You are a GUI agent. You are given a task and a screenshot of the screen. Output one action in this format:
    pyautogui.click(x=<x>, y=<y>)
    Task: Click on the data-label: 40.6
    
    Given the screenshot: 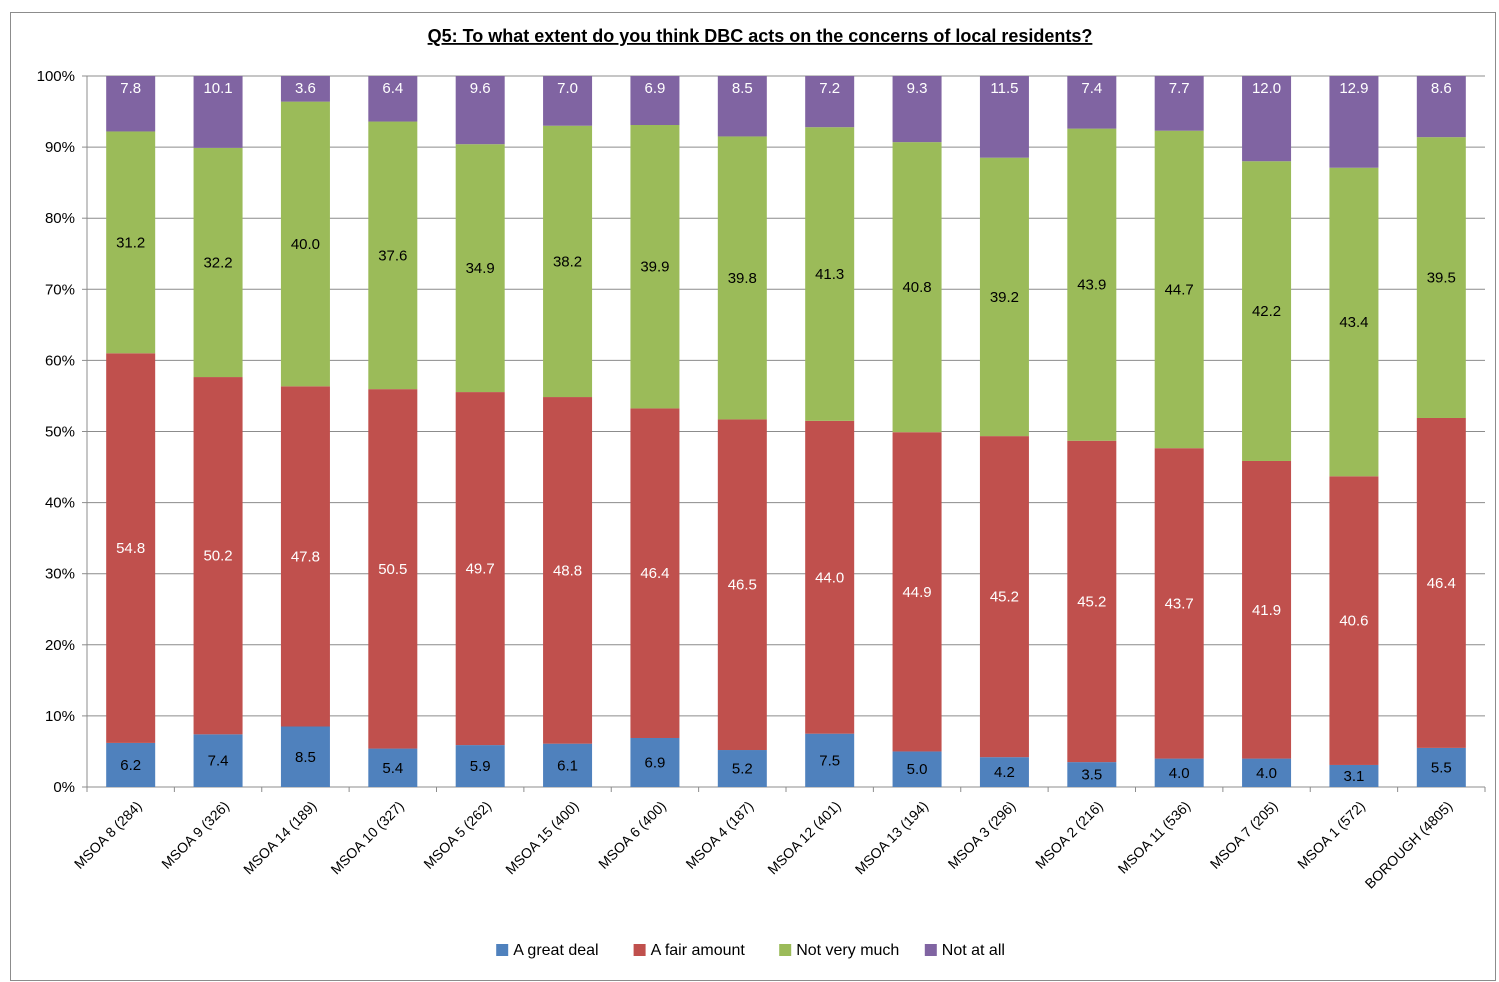 What is the action you would take?
    pyautogui.click(x=1353, y=621)
    